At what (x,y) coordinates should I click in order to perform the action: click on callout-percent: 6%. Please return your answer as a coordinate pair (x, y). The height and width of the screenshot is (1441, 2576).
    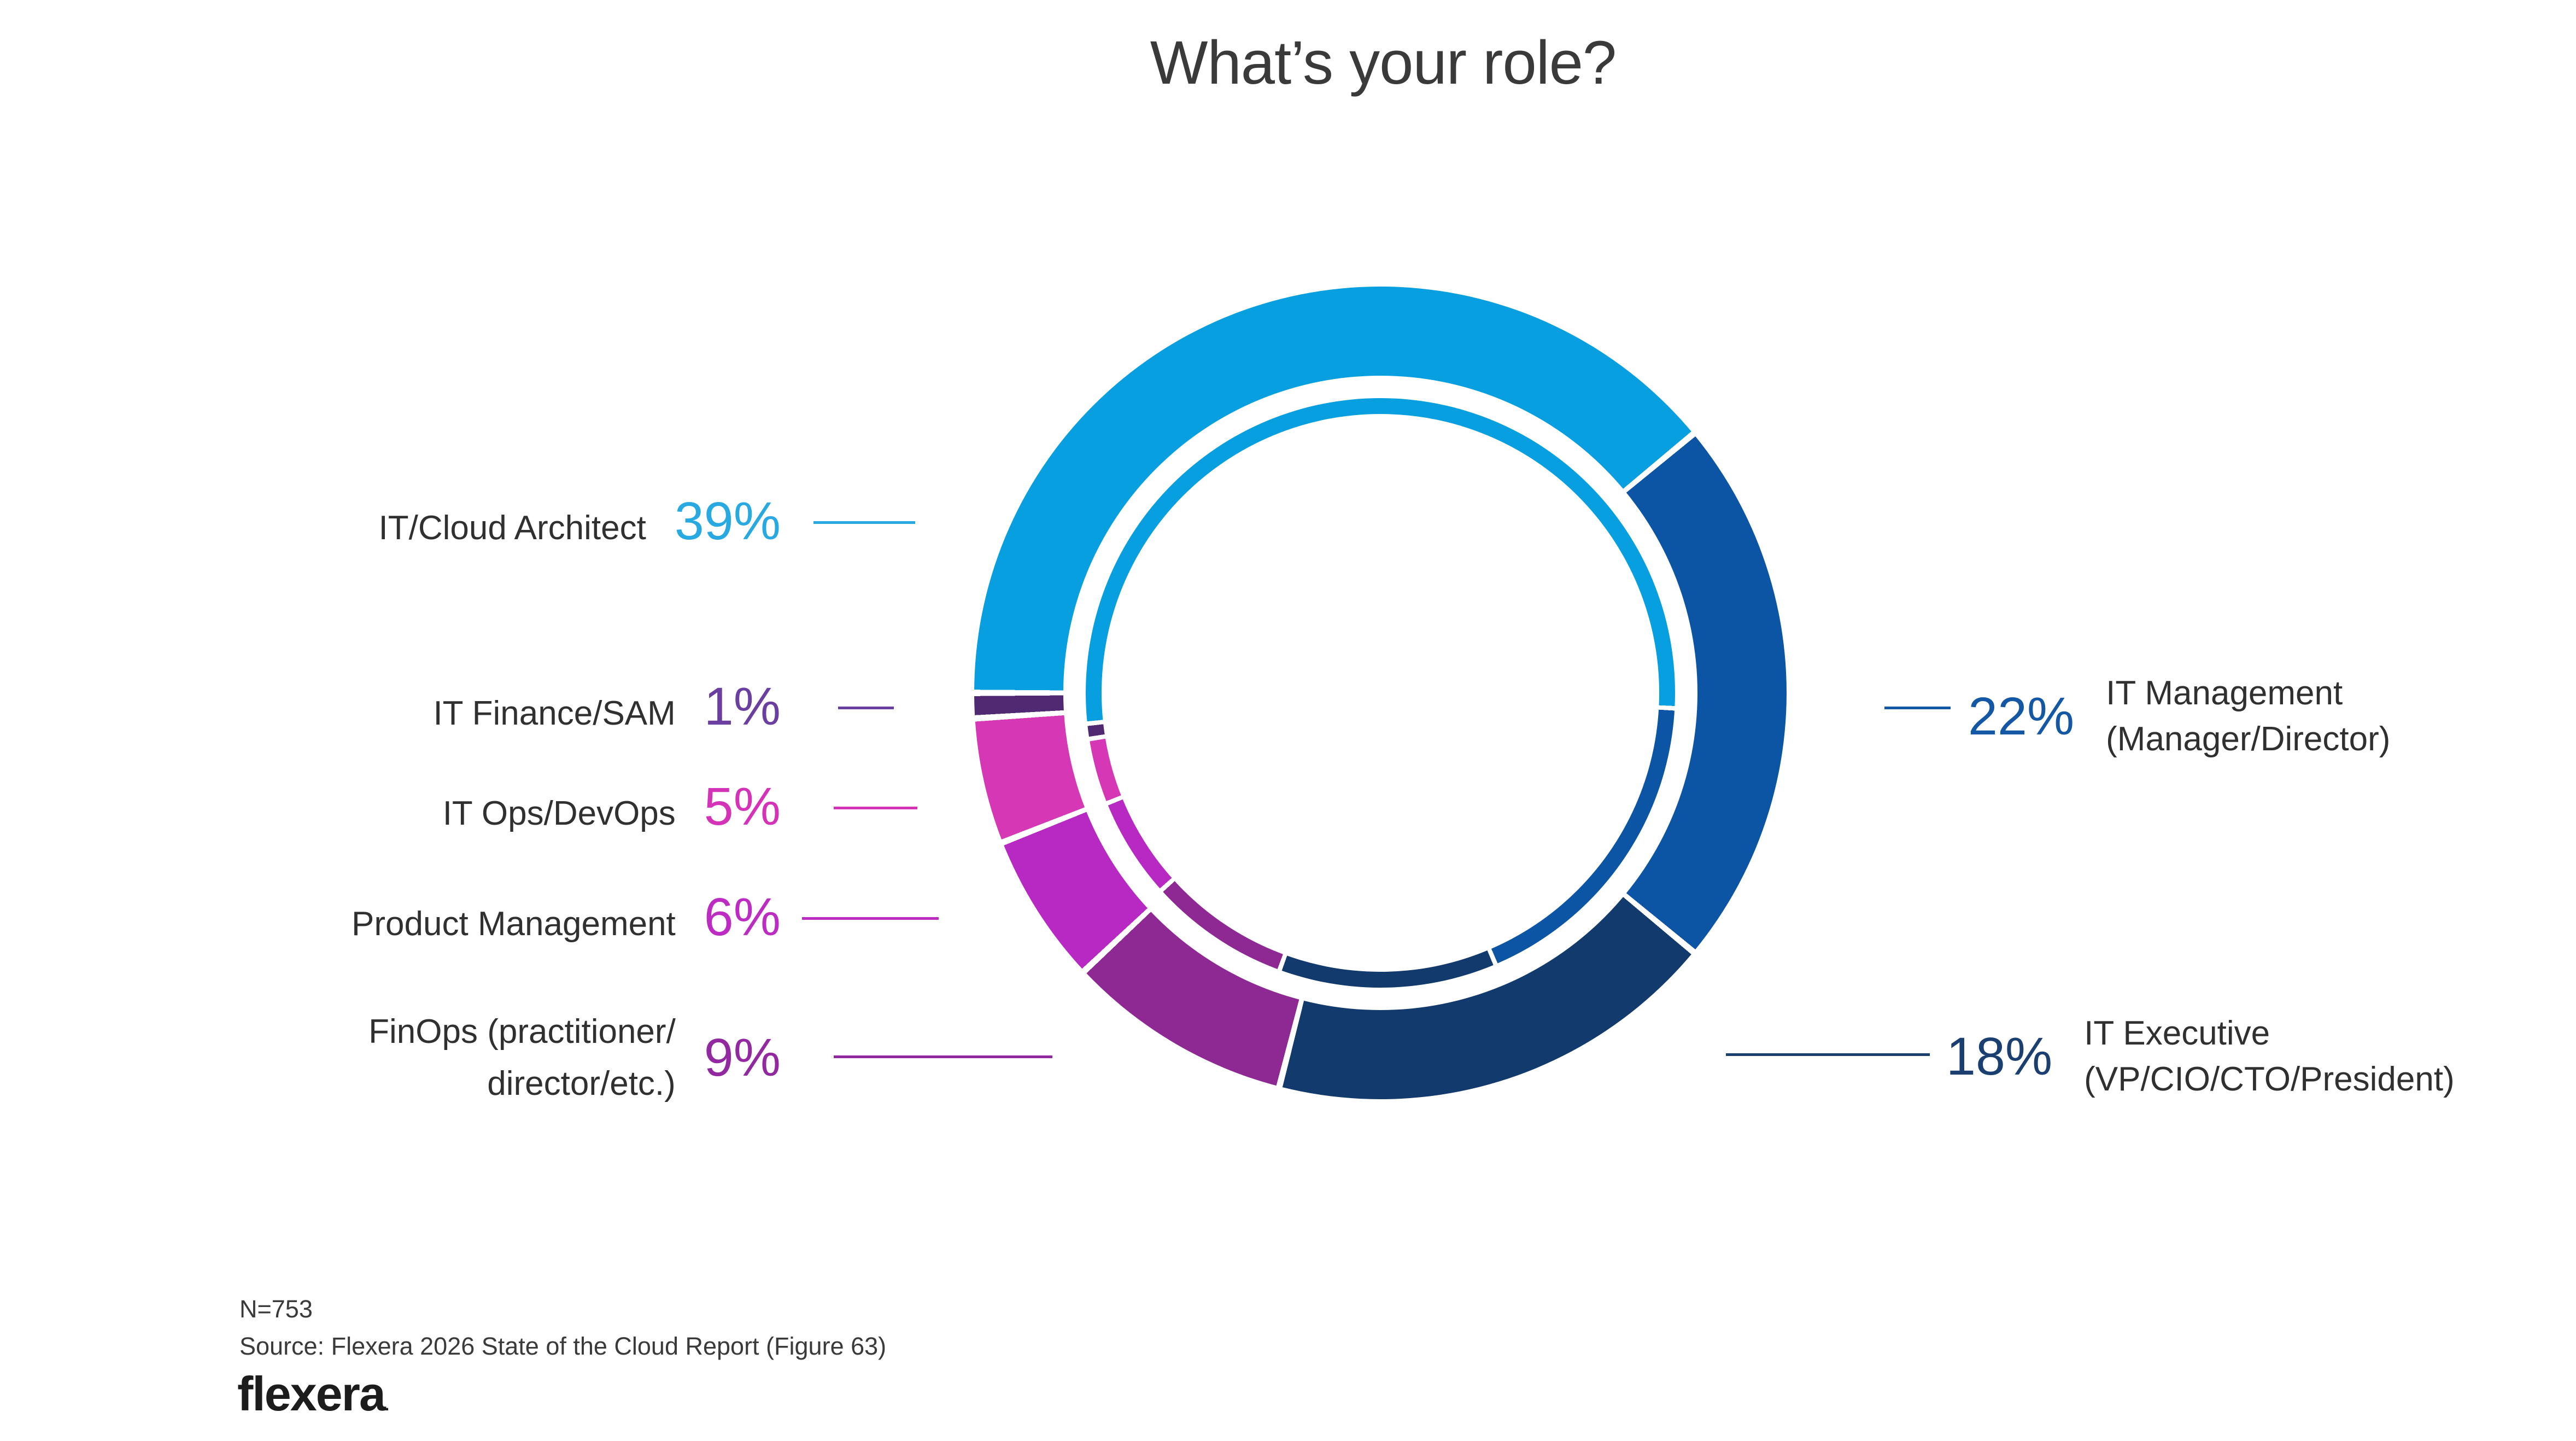
    Looking at the image, I should click on (743, 917).